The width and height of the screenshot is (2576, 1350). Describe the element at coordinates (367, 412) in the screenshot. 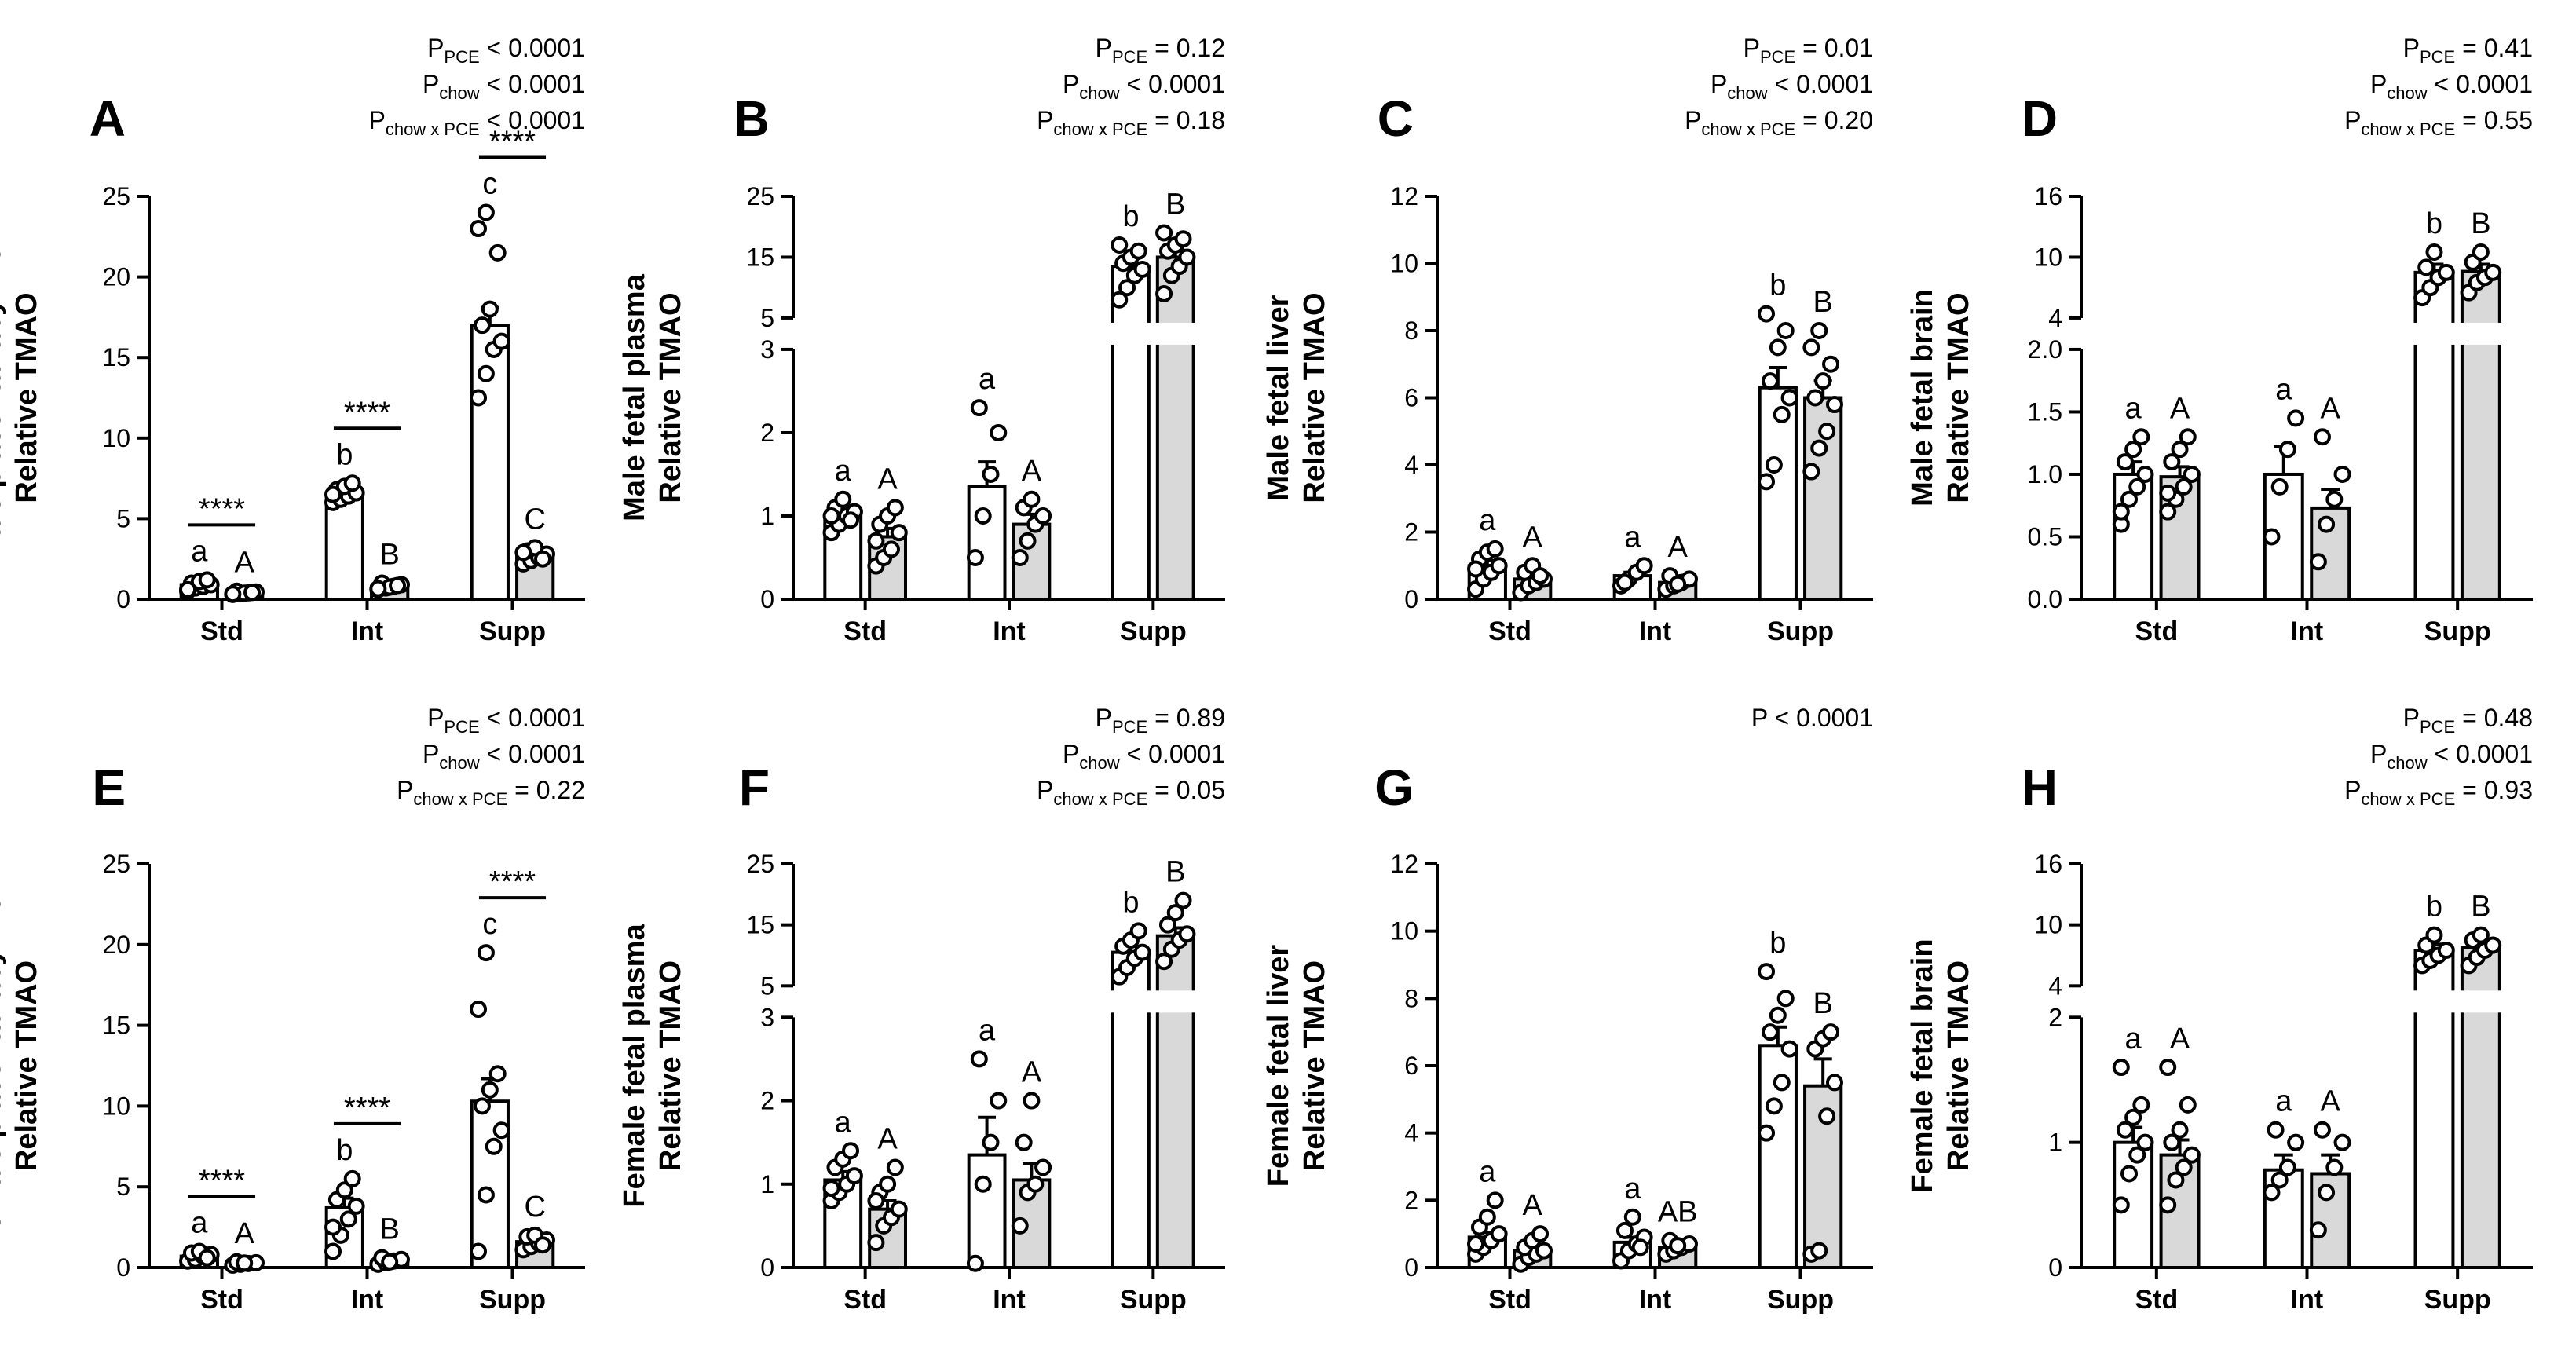

I see `sig-stars: ****` at that location.